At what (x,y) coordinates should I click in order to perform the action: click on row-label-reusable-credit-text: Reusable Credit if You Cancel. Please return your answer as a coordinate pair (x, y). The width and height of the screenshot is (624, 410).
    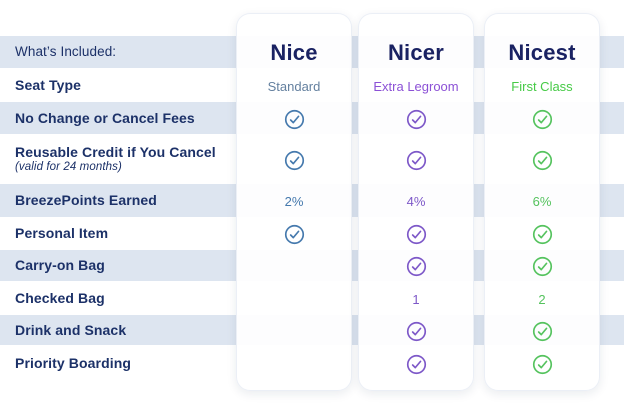
    Looking at the image, I should click on (115, 151).